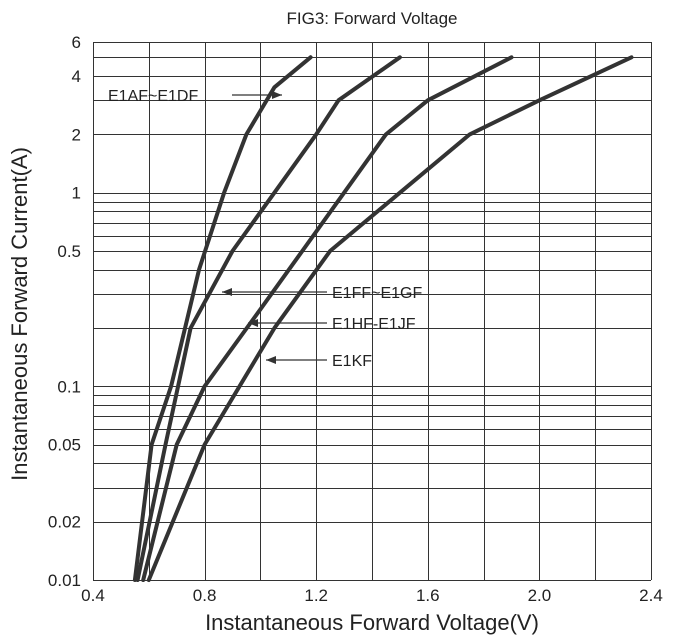 The width and height of the screenshot is (674, 640). What do you see at coordinates (64, 580) in the screenshot?
I see `y-tick-label: 0.01` at bounding box center [64, 580].